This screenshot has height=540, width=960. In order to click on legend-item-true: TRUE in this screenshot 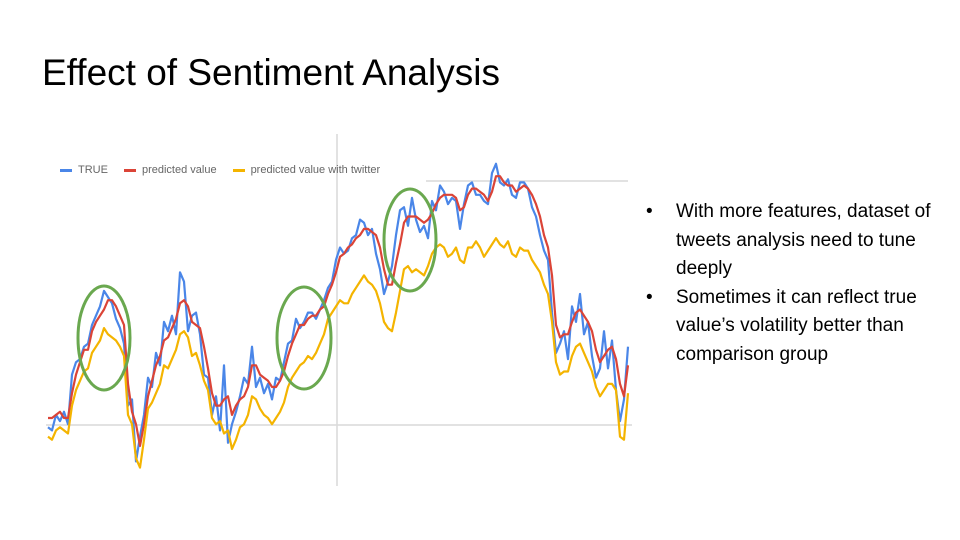, I will do `click(84, 170)`.